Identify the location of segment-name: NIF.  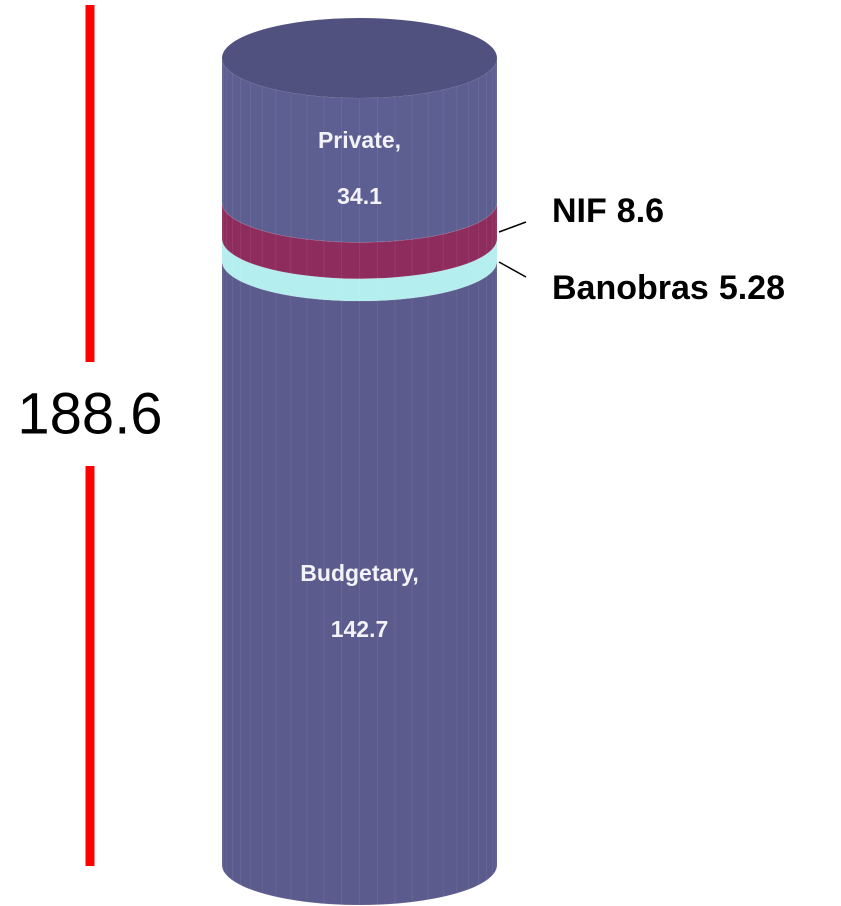
(579, 211).